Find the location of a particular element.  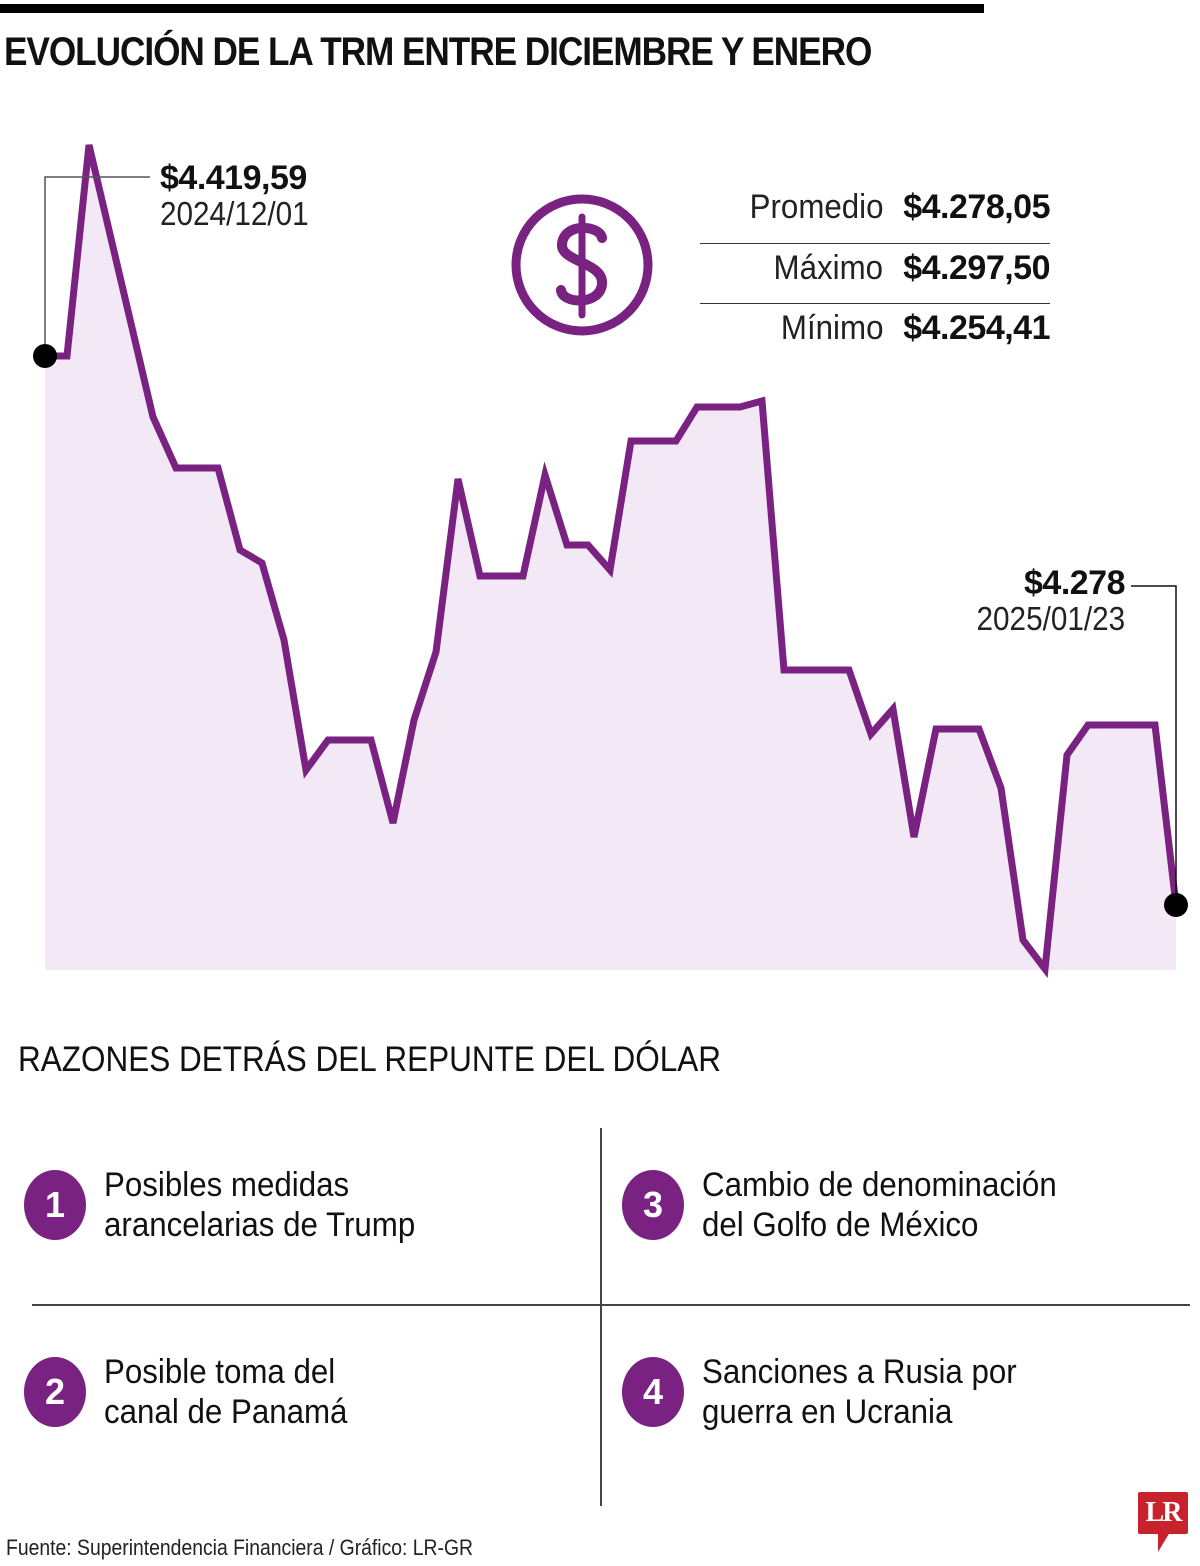

number-badge: 3 is located at coordinates (653, 1205).